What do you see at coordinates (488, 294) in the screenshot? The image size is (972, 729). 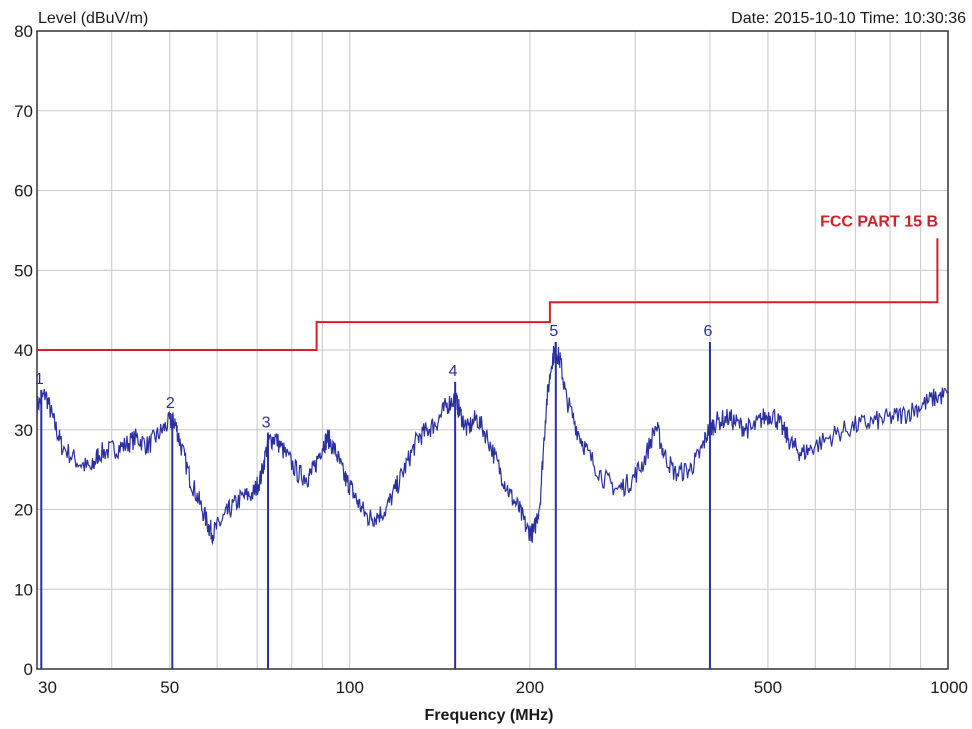 I see `limit-line` at bounding box center [488, 294].